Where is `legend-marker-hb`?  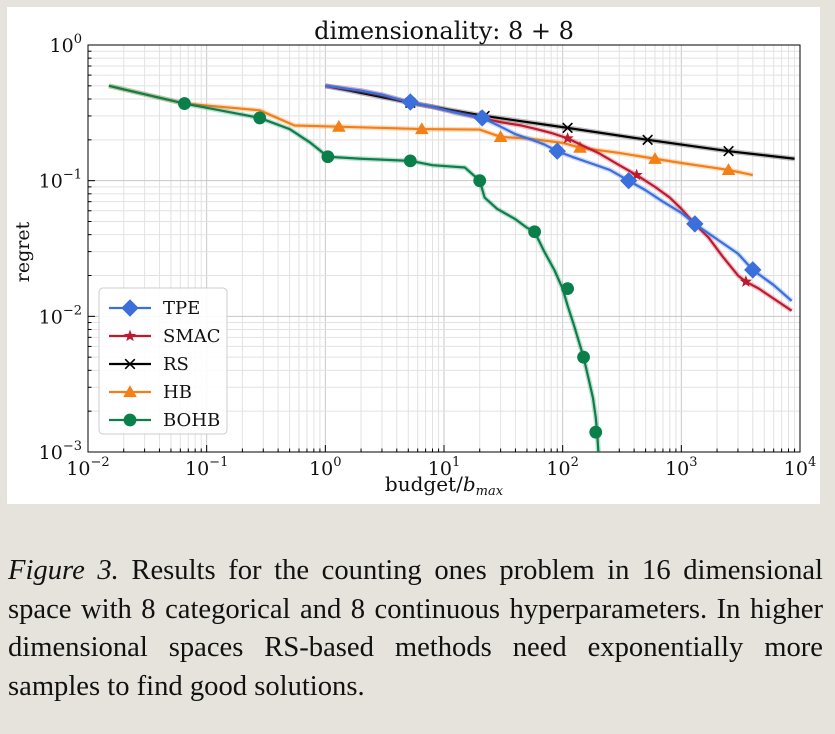 legend-marker-hb is located at coordinates (130, 391).